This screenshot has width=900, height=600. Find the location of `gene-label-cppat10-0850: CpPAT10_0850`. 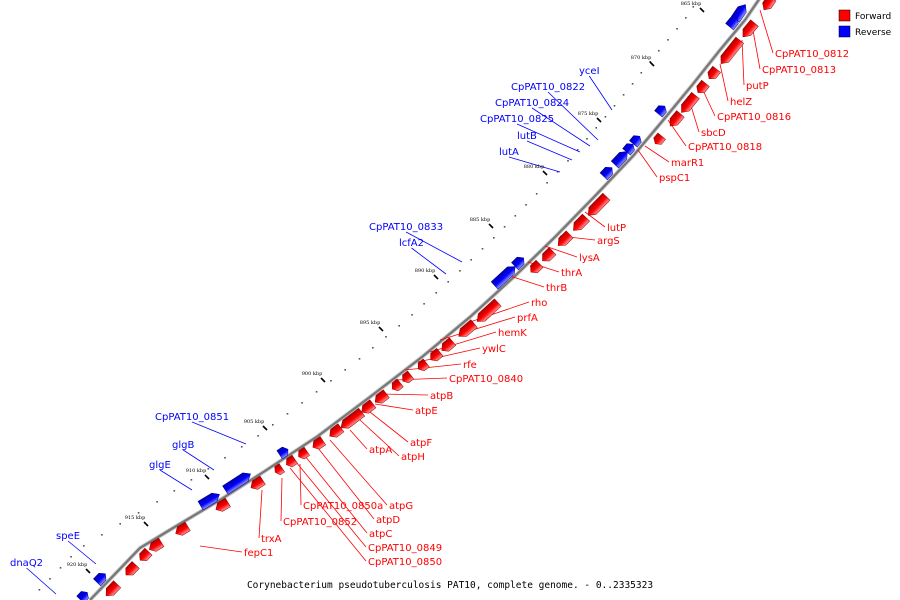

gene-label-cppat10-0850: CpPAT10_0850 is located at coordinates (405, 562).